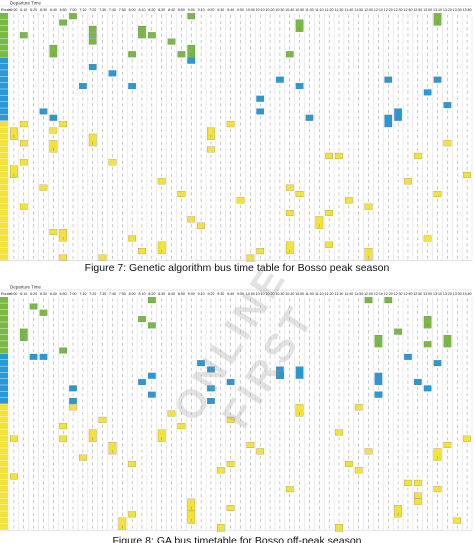 The width and height of the screenshot is (474, 543). I want to click on header-cell: 13:20, so click(447, 10).